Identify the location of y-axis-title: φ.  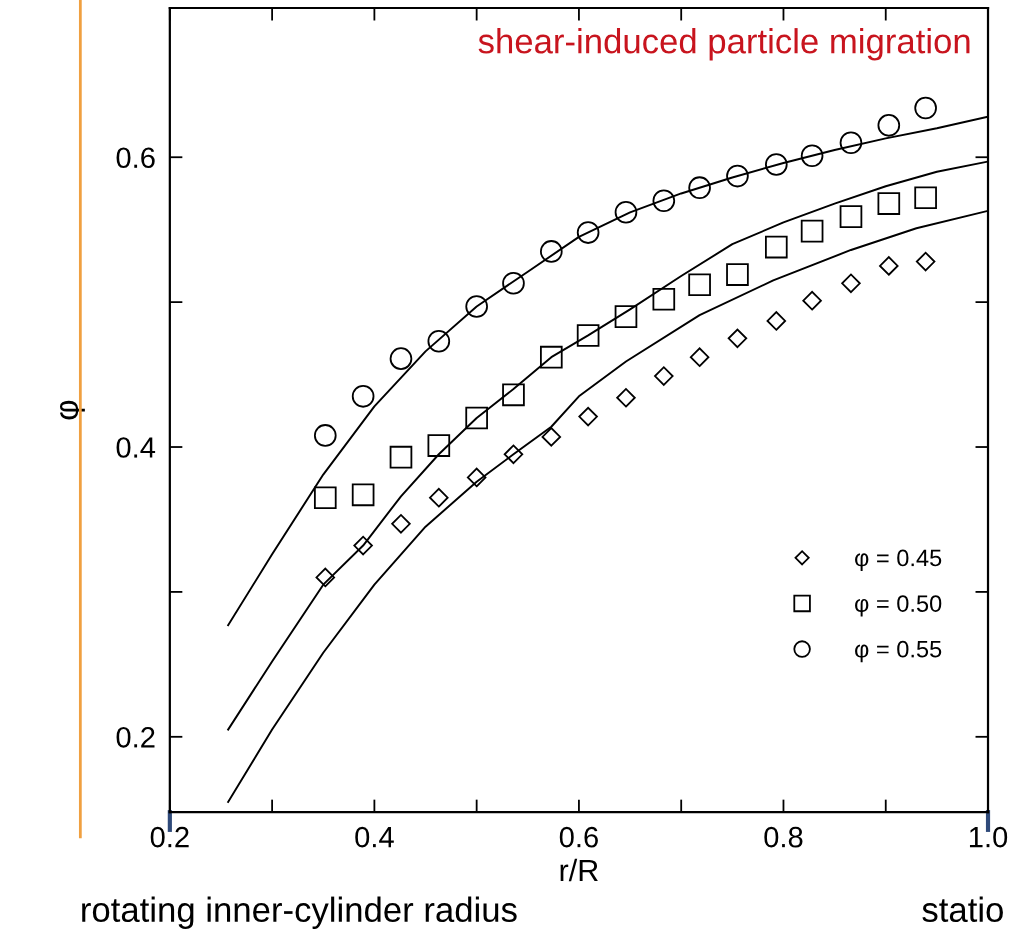
(72, 410).